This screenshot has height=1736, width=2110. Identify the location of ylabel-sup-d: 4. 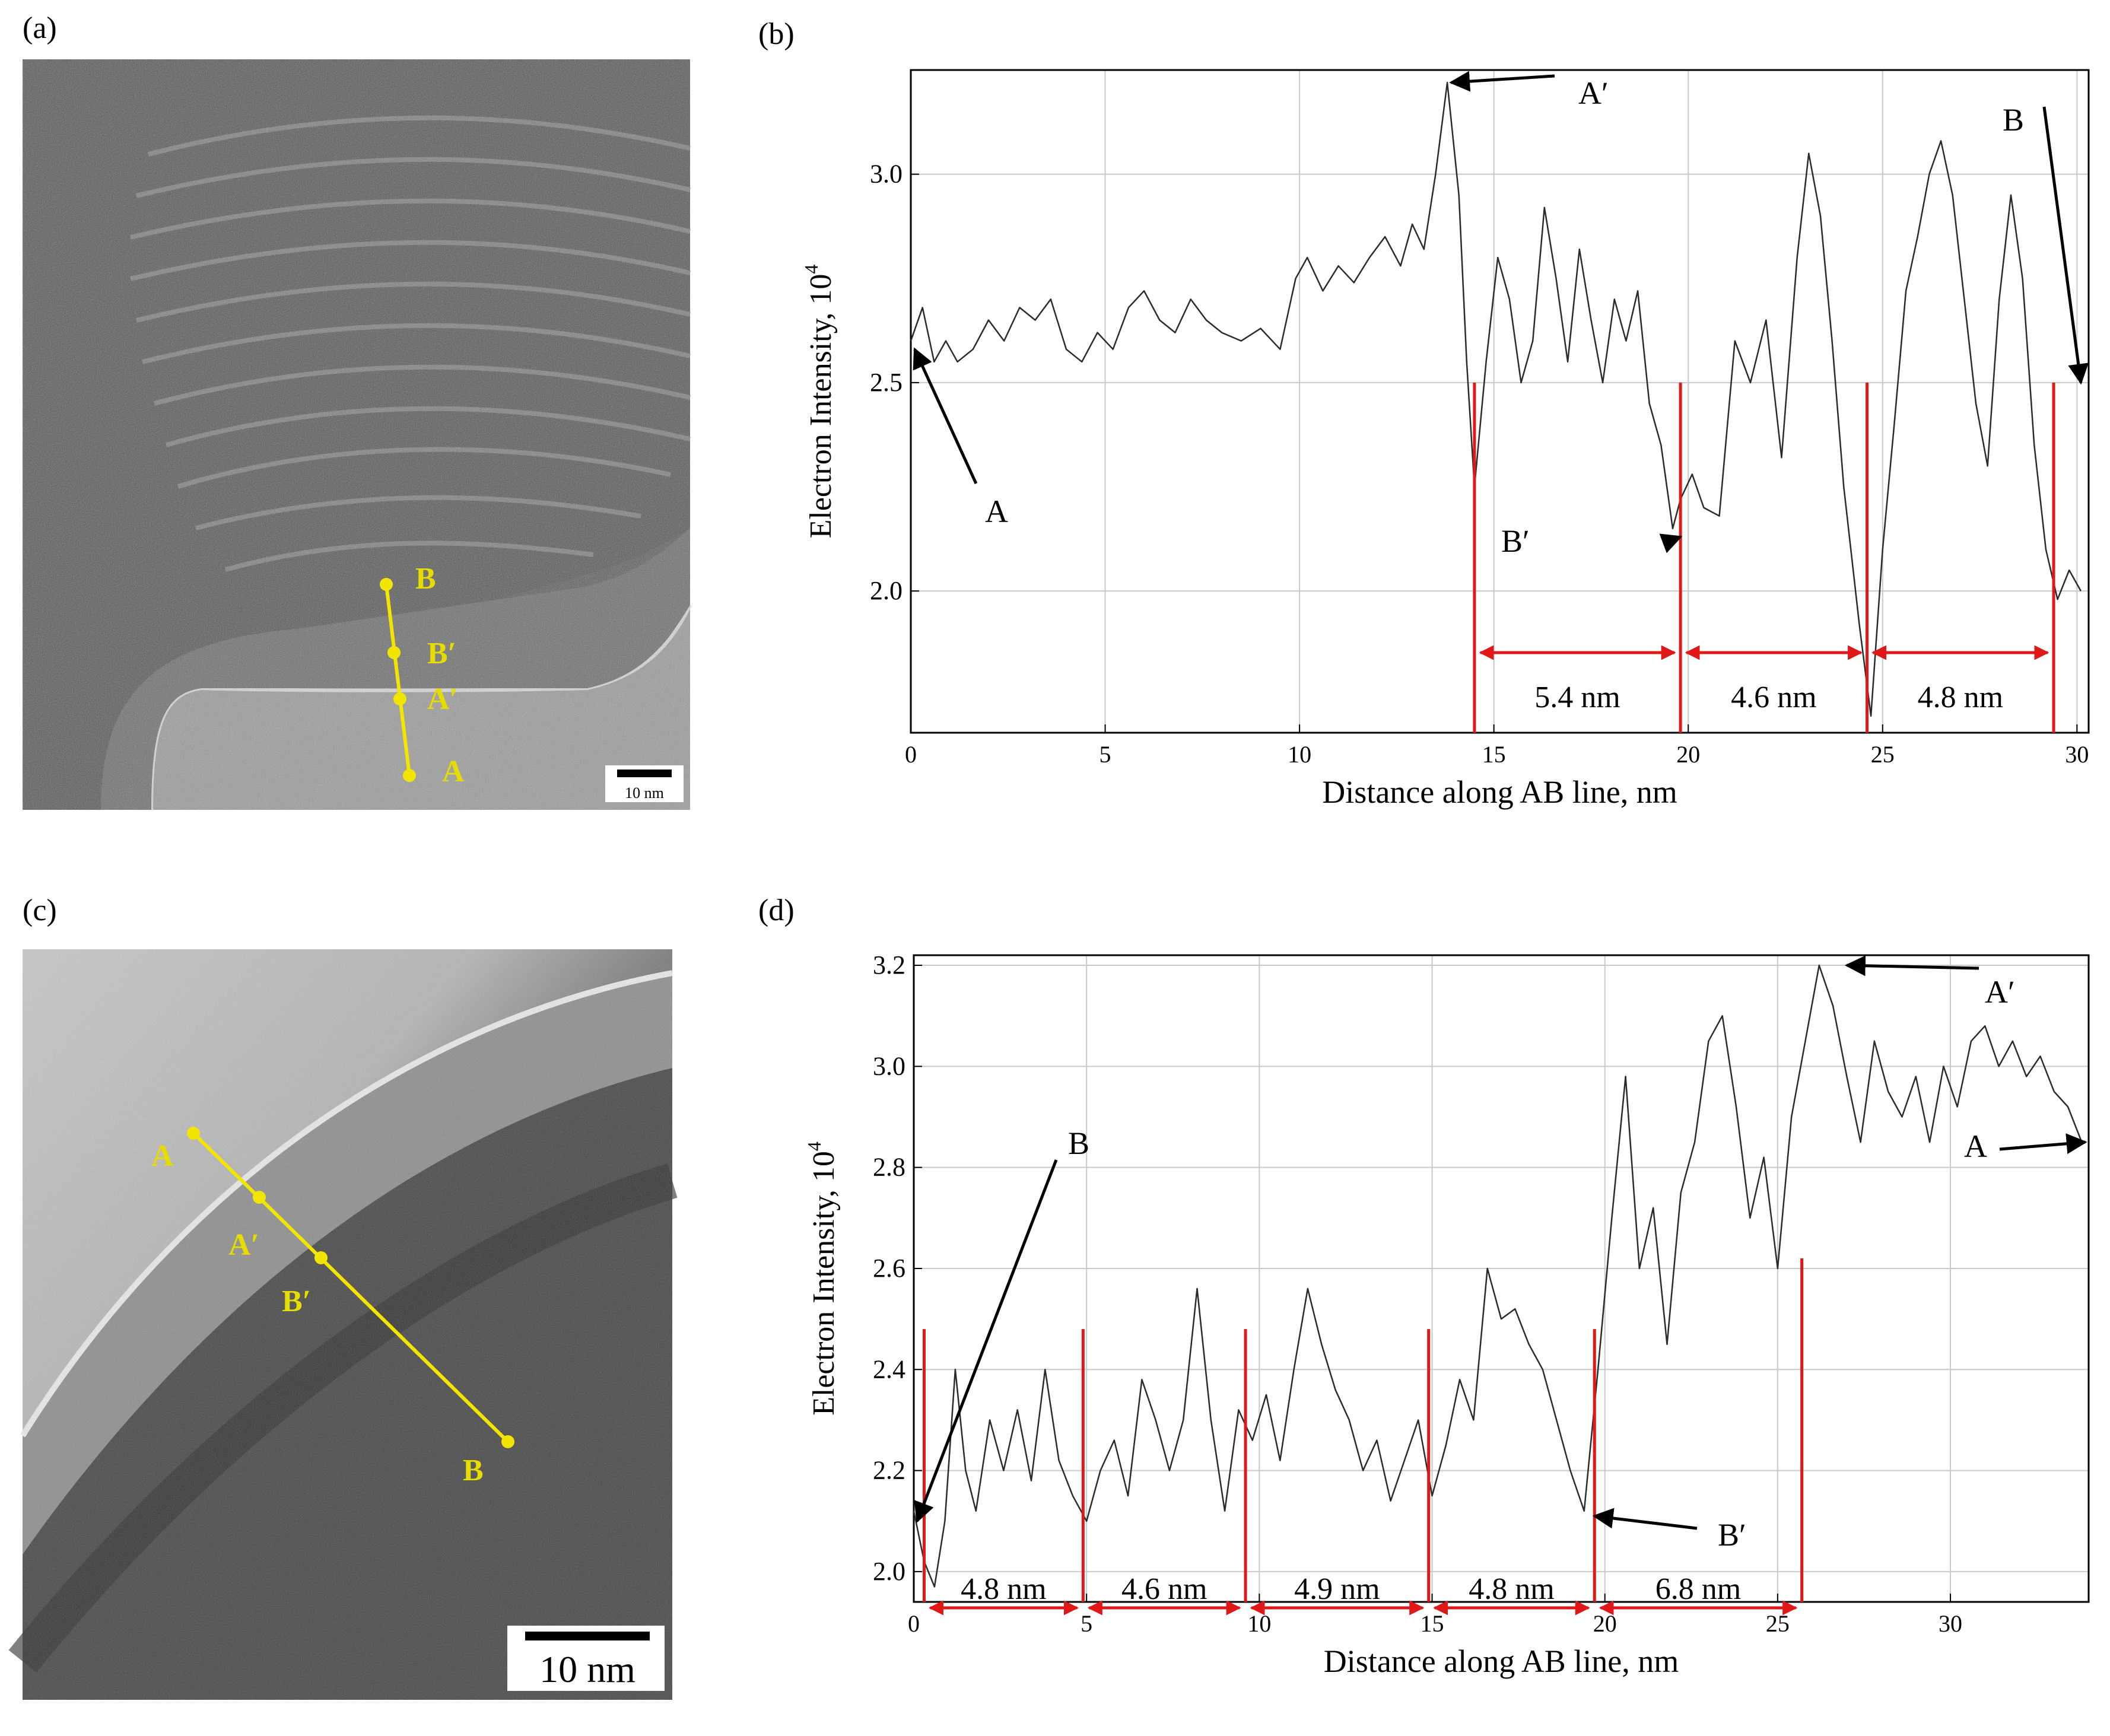
(814, 1146).